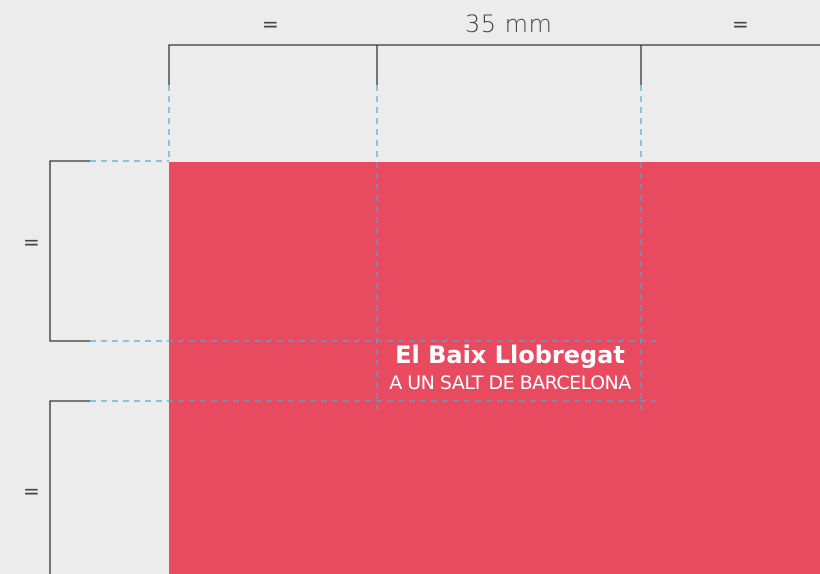 This screenshot has width=820, height=574. What do you see at coordinates (508, 24) in the screenshot?
I see `dimension-label-top-middle: 35 mm` at bounding box center [508, 24].